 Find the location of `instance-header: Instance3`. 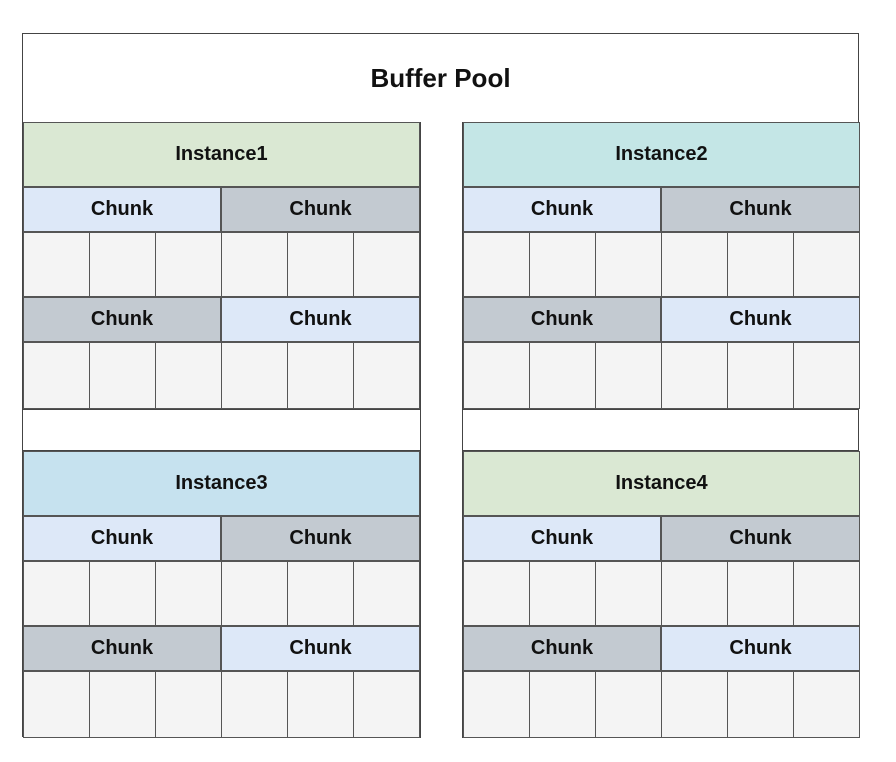

instance-header: Instance3 is located at coordinates (221, 483).